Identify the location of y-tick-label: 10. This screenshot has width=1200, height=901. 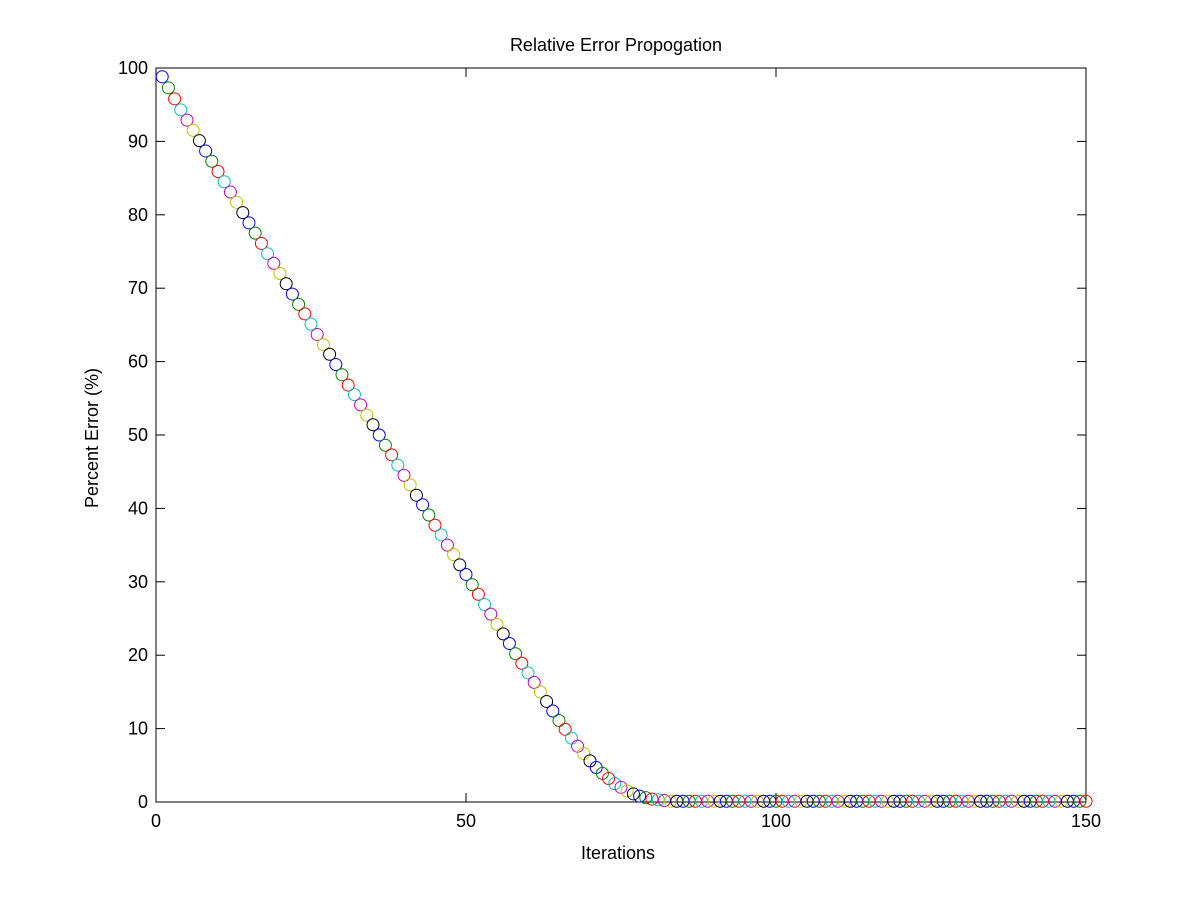
(138, 729).